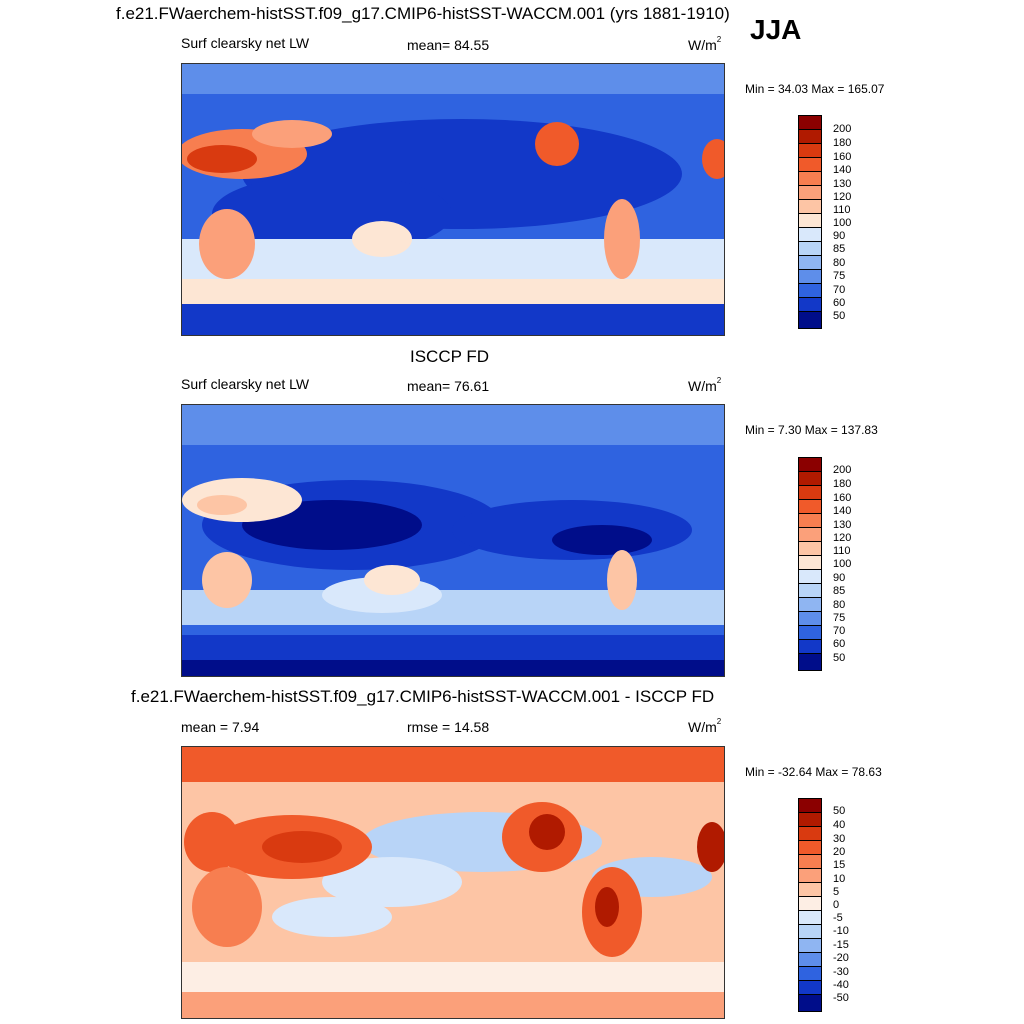 The width and height of the screenshot is (1024, 1024). What do you see at coordinates (245, 384) in the screenshot?
I see `panel2-variable: Surf clearsky net LW` at bounding box center [245, 384].